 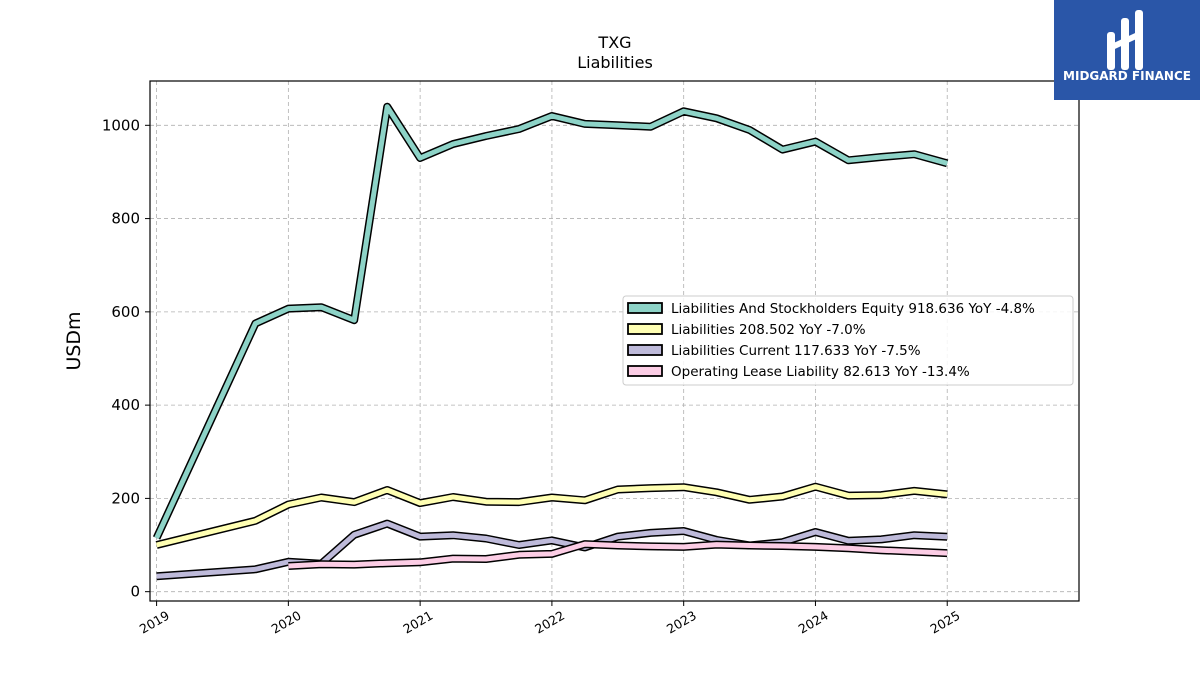 I want to click on chart-title: TXG, so click(x=614, y=42).